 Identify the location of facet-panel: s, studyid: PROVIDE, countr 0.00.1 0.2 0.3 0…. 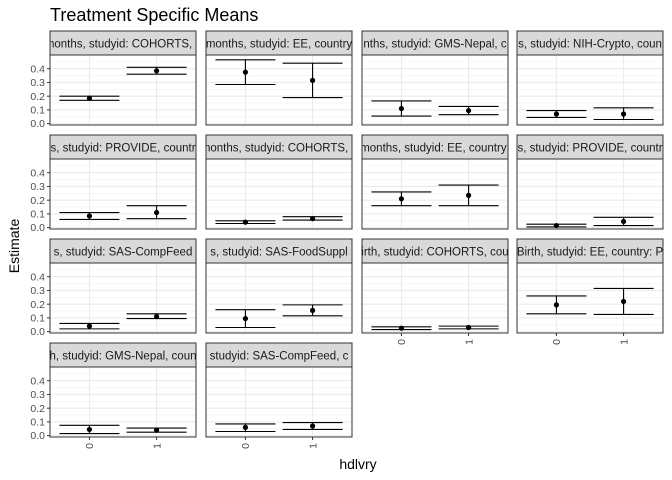
(113, 184).